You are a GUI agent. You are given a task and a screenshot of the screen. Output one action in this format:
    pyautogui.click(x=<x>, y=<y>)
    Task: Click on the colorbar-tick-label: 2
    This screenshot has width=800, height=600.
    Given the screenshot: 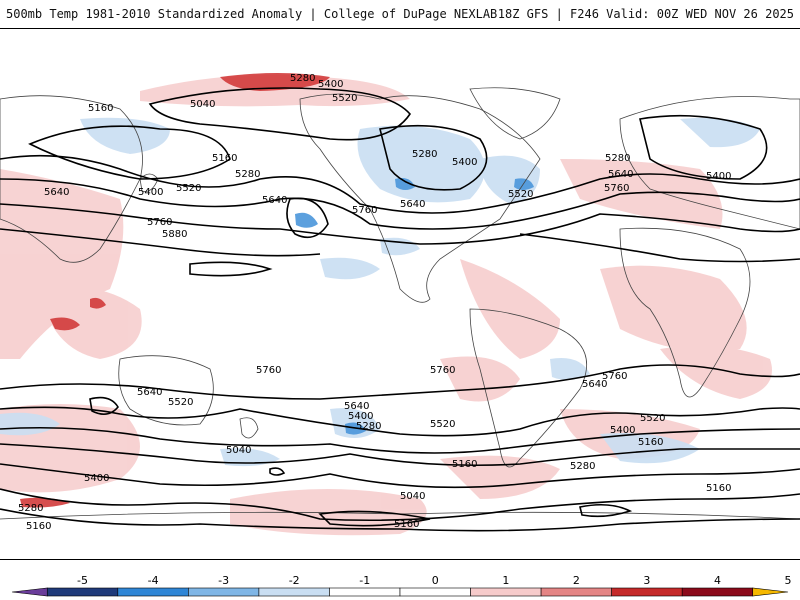 What is the action you would take?
    pyautogui.click(x=576, y=580)
    